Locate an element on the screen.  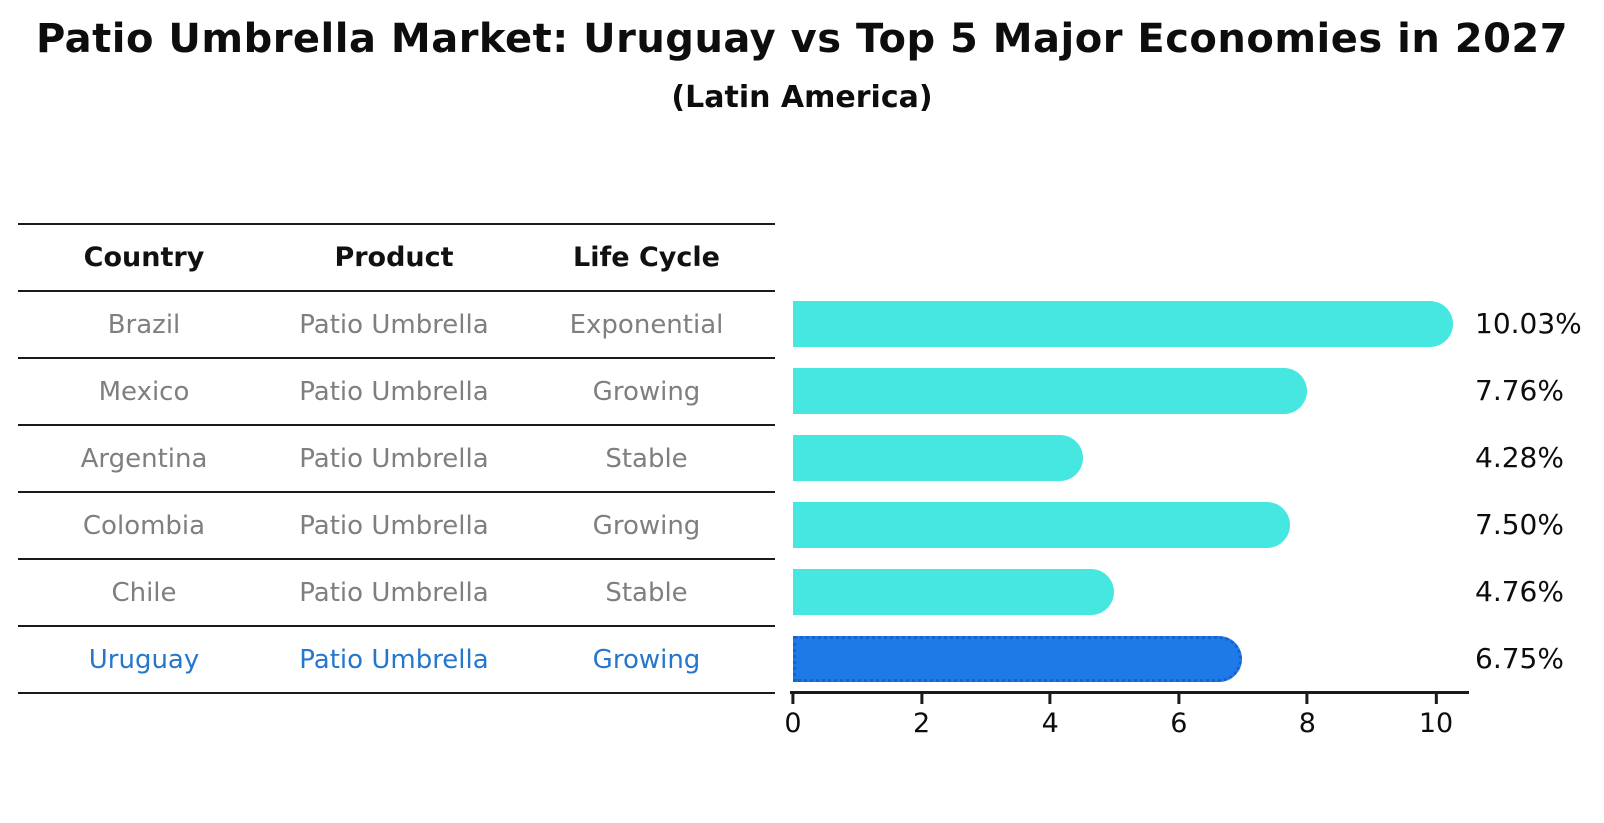
table-header-row: Country Product Life Cycle is located at coordinates (396, 258).